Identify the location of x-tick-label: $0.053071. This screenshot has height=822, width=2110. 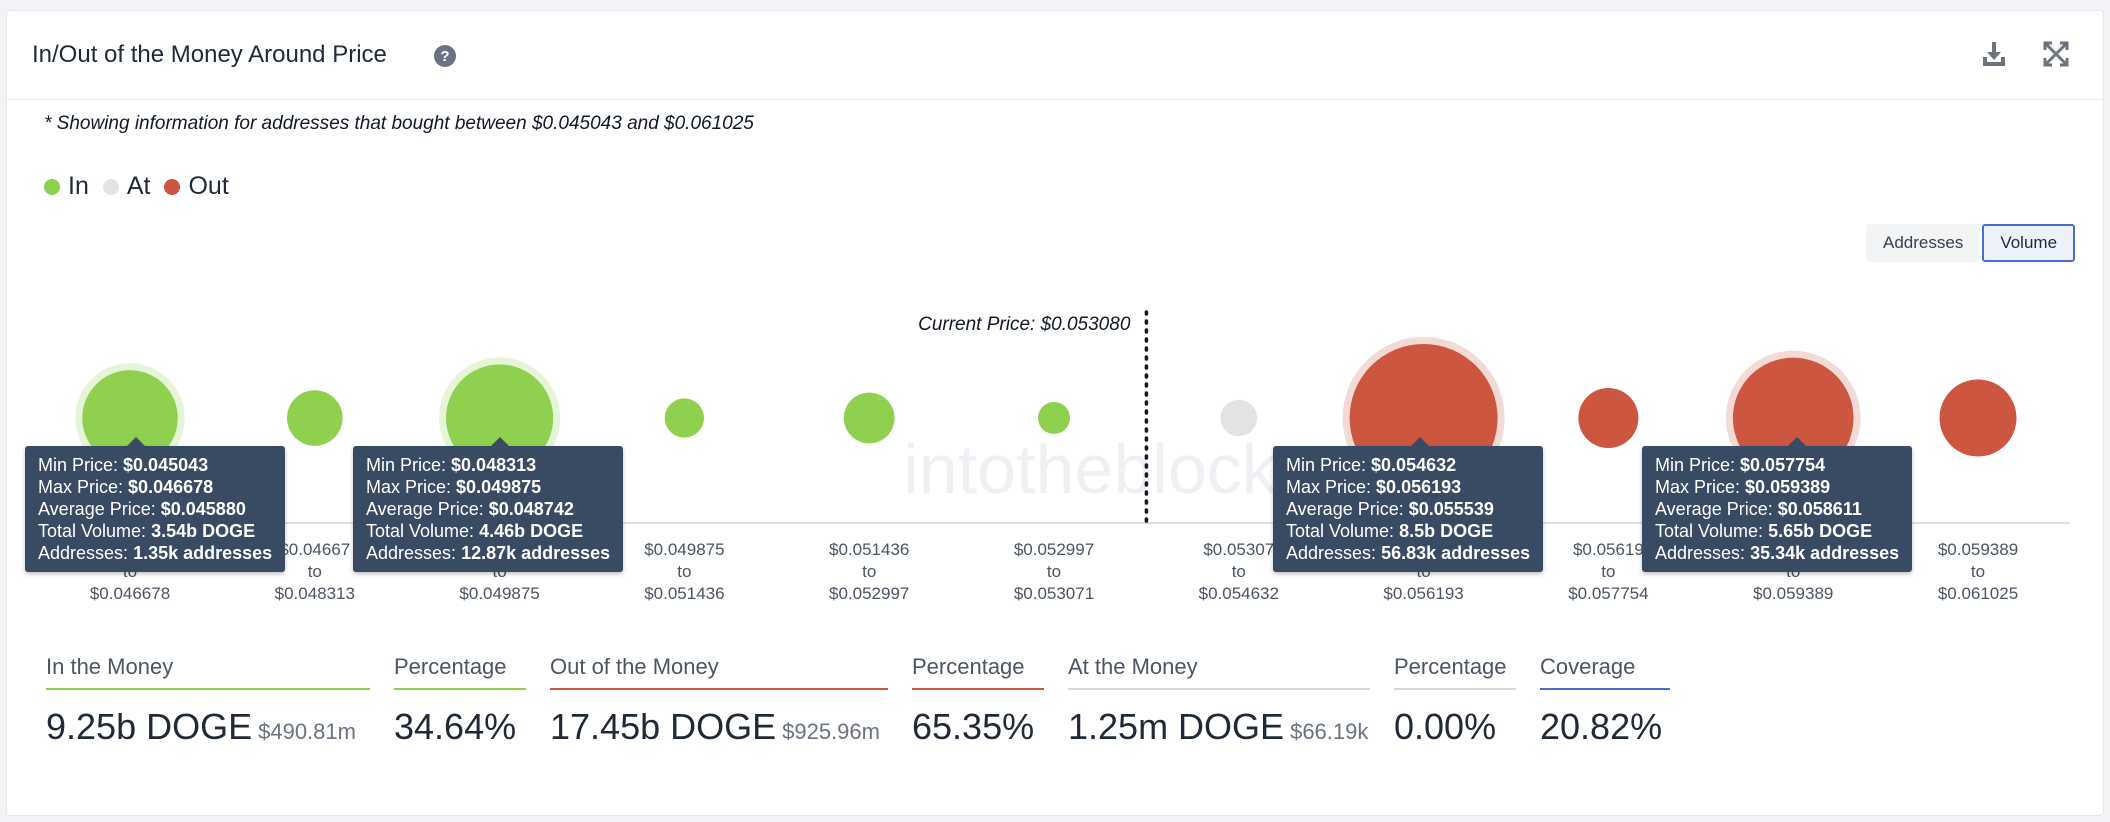
(1054, 593).